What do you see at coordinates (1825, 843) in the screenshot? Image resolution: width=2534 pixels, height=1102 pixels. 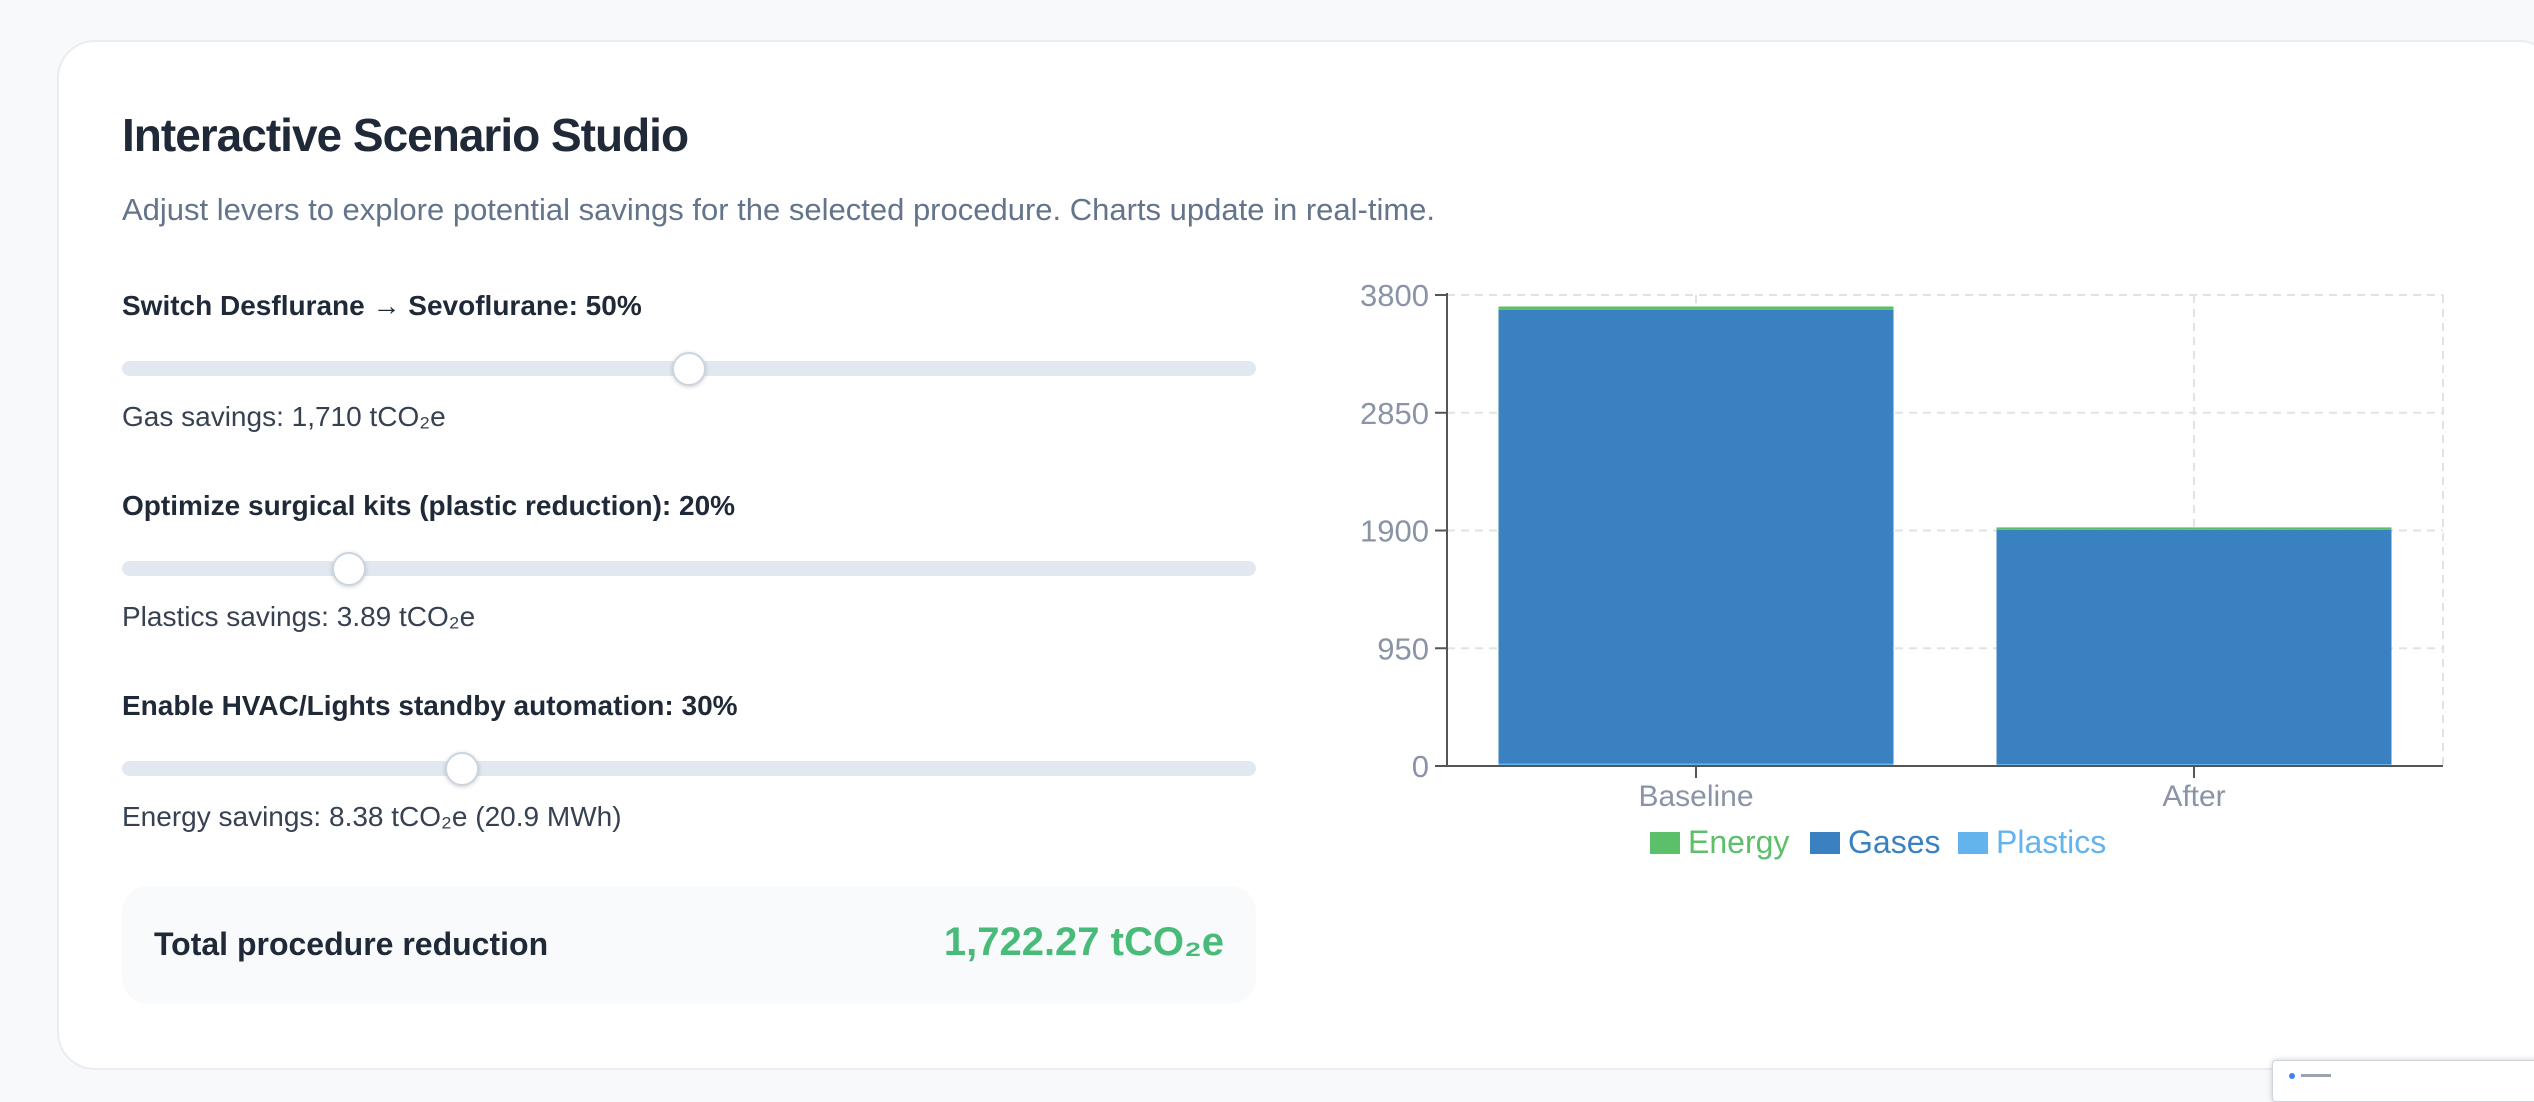 I see `legend-swatch-gases` at bounding box center [1825, 843].